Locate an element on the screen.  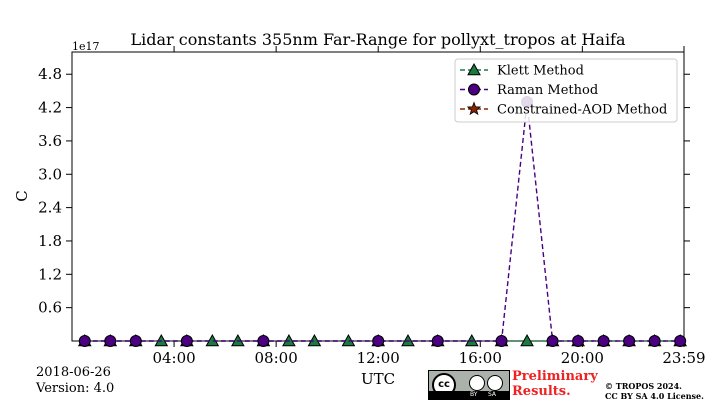
preliminary-line1: Preliminary is located at coordinates (555, 376).